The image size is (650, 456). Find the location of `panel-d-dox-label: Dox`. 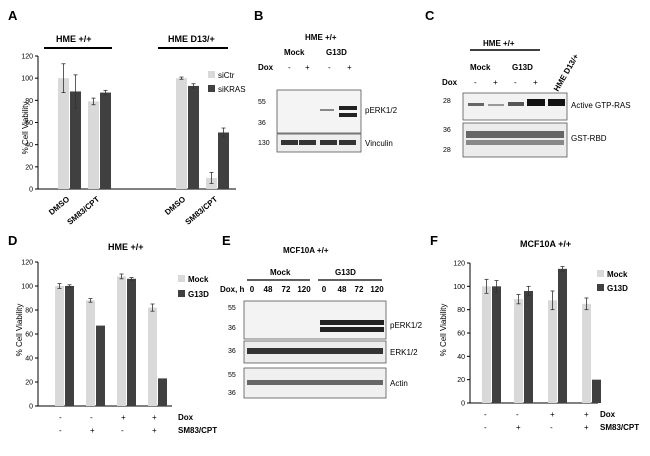

panel-d-dox-label: Dox is located at coordinates (186, 417).